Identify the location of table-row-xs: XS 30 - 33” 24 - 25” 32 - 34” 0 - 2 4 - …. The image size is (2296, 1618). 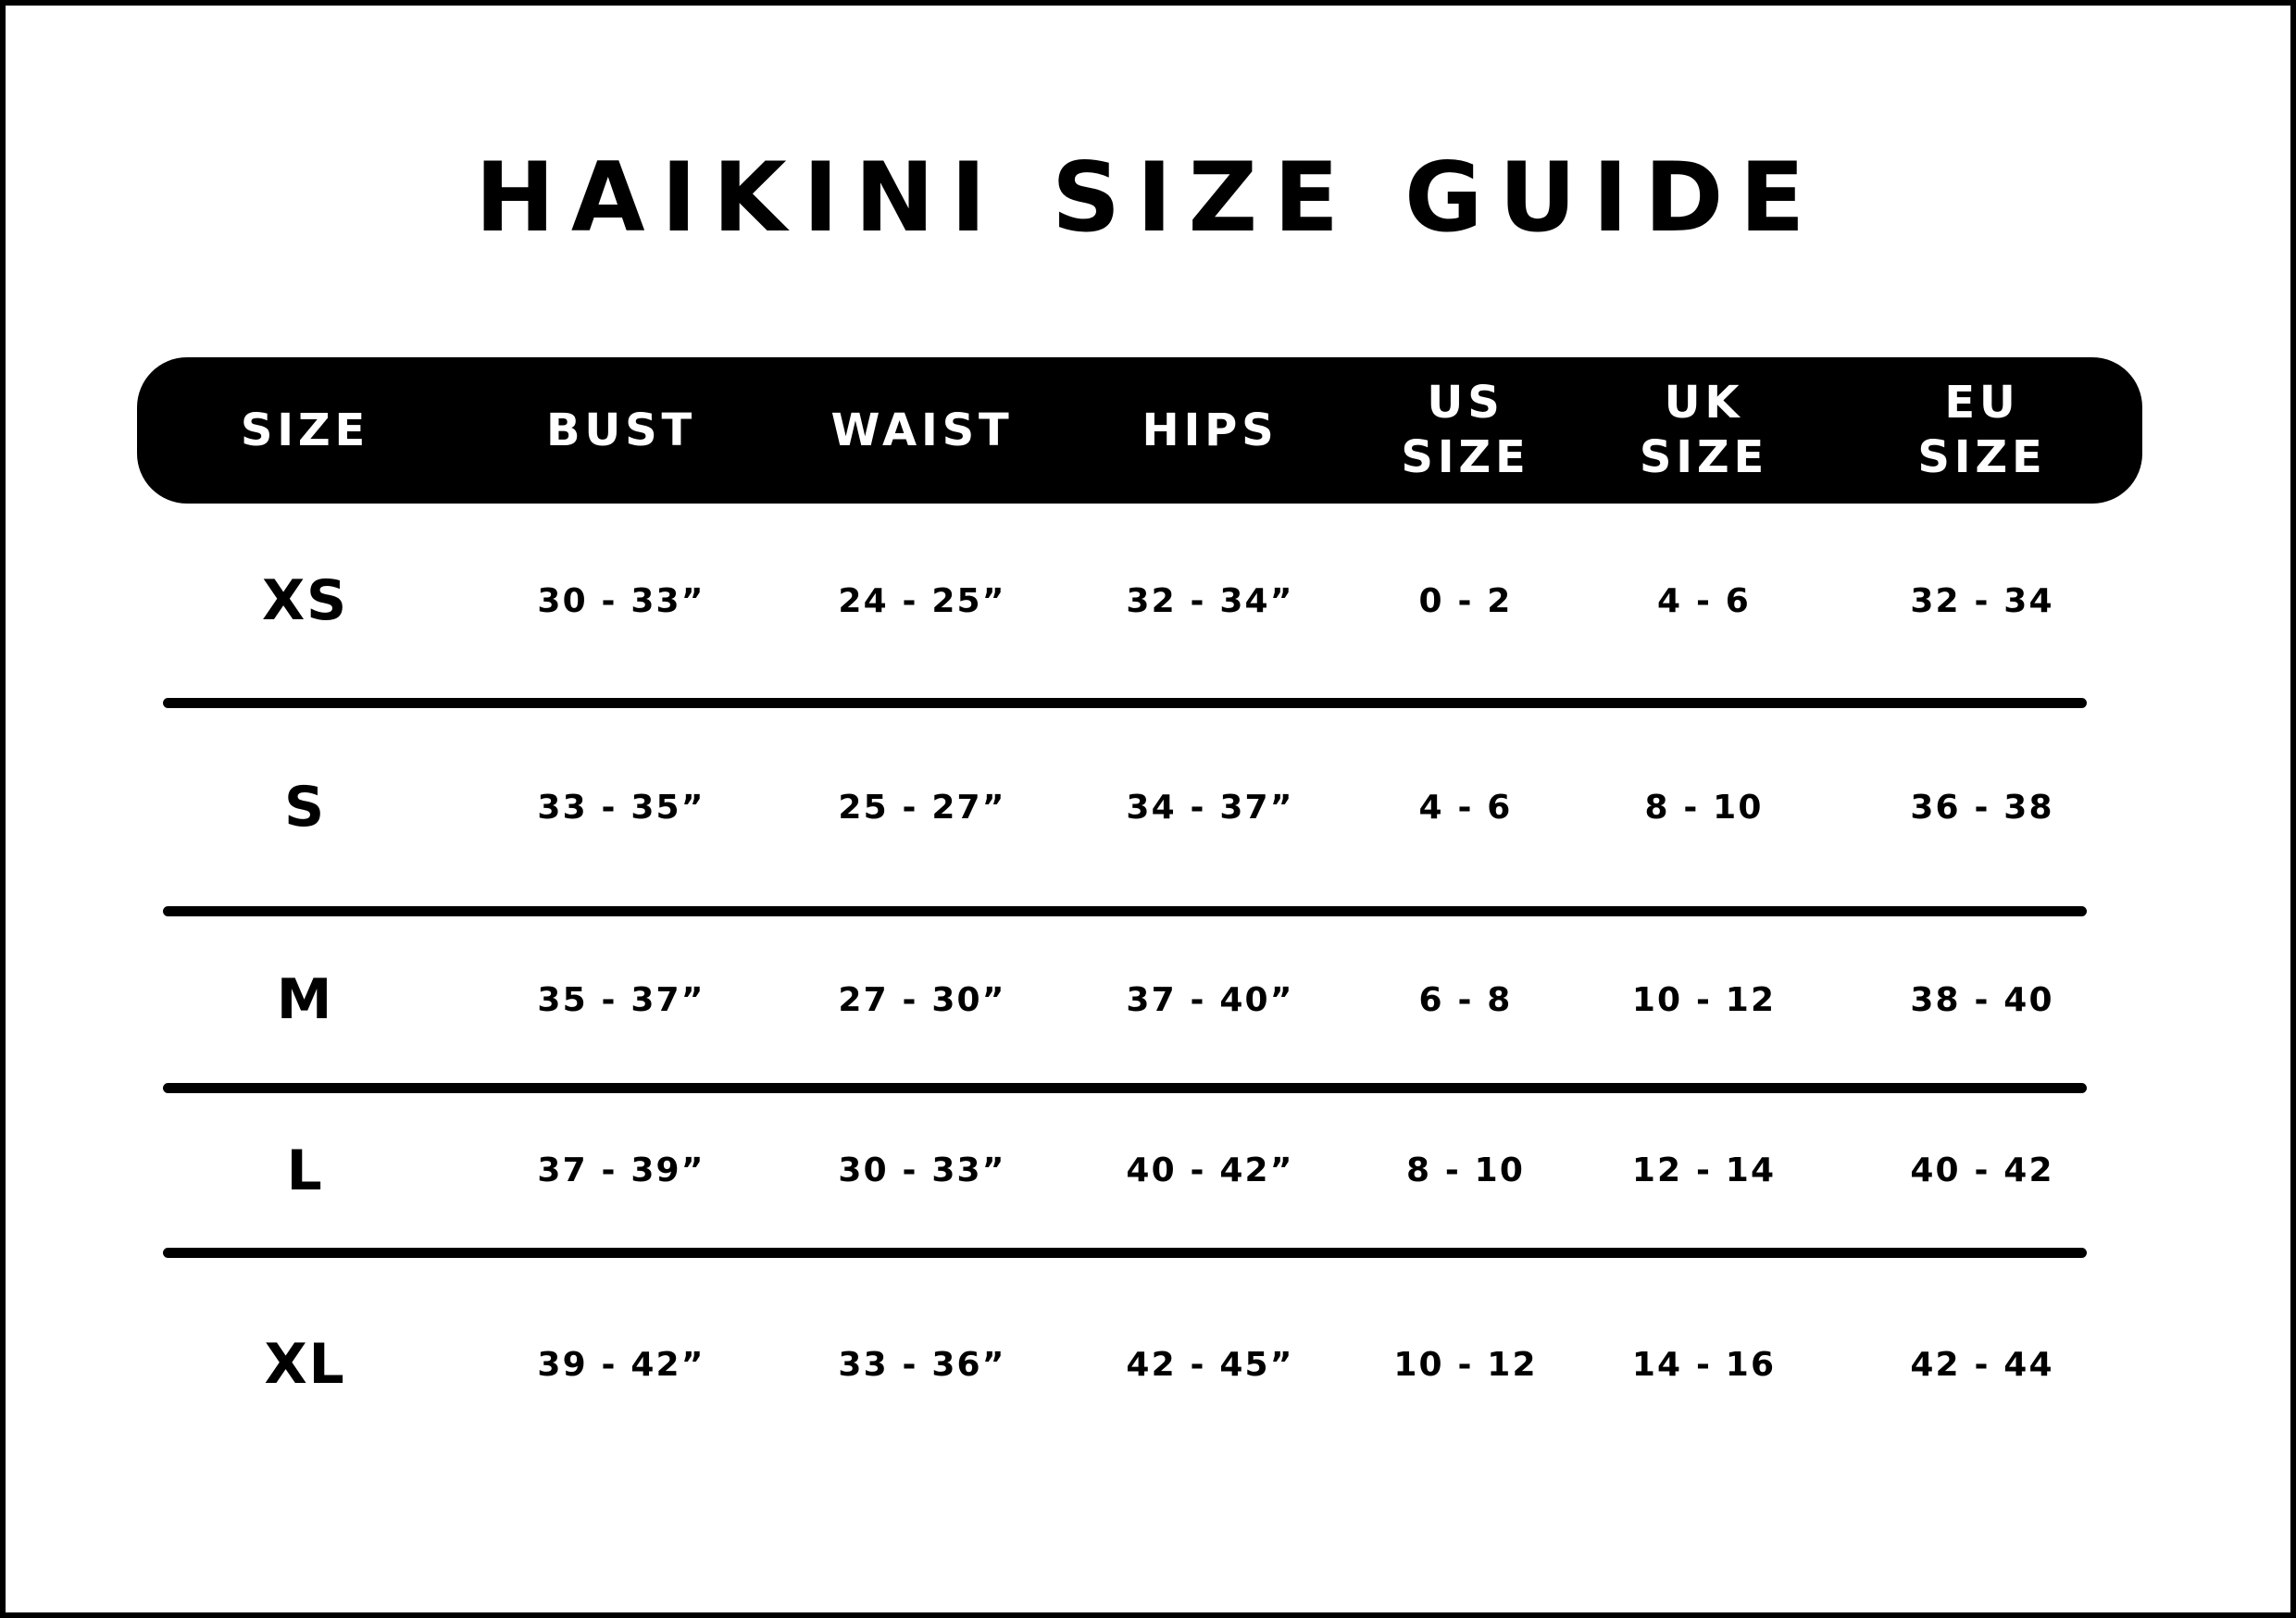
(1139, 601).